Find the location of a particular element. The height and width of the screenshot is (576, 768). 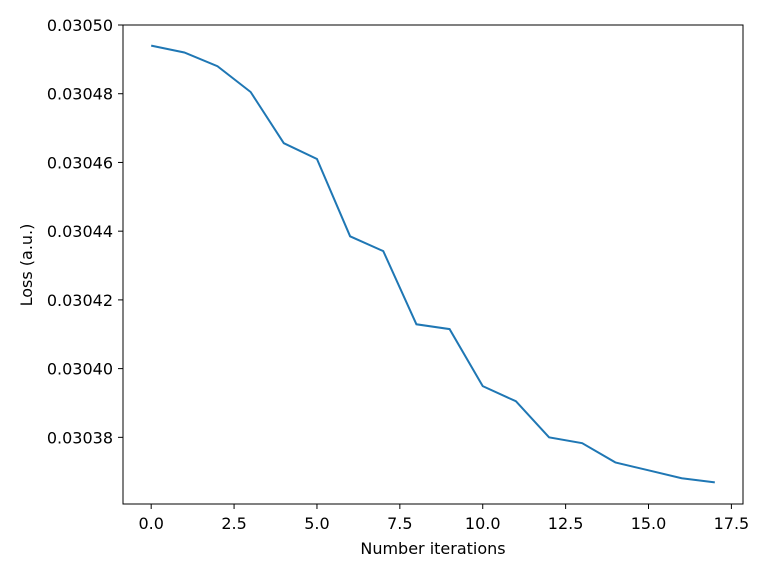

y-tick-label: 0.03038 is located at coordinates (80, 437).